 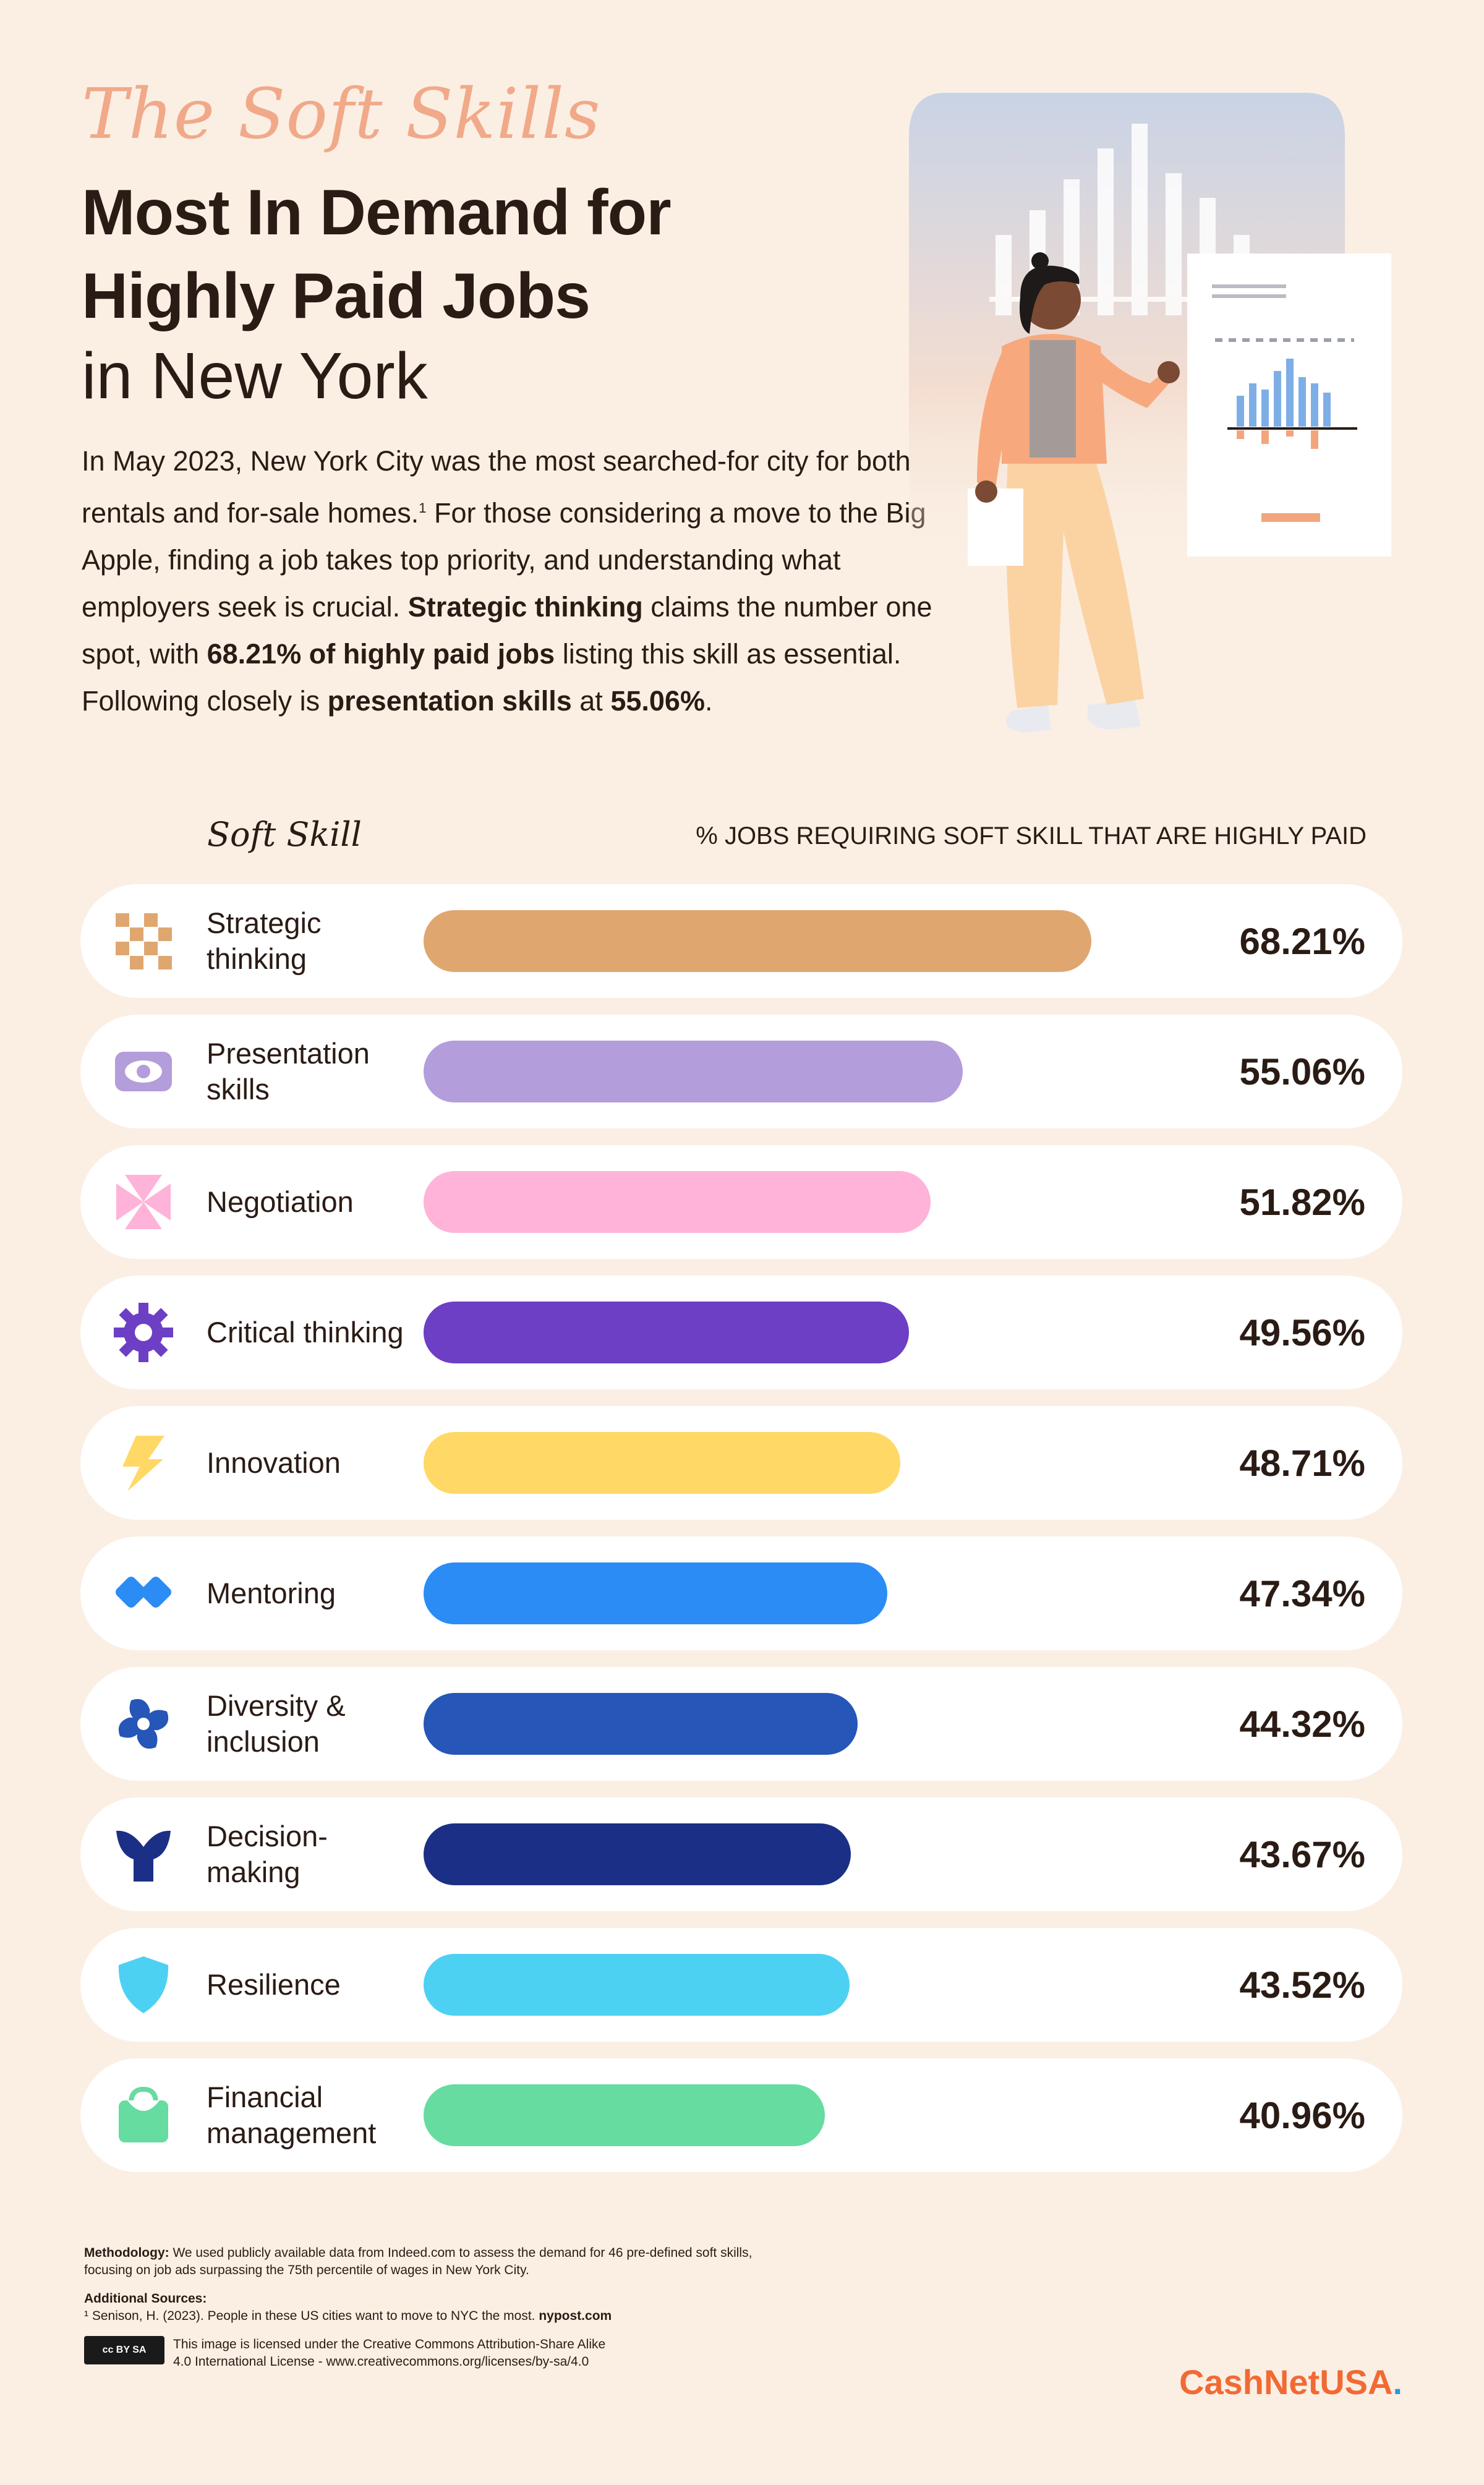 I want to click on presenter-illustration, so click(x=1150, y=413).